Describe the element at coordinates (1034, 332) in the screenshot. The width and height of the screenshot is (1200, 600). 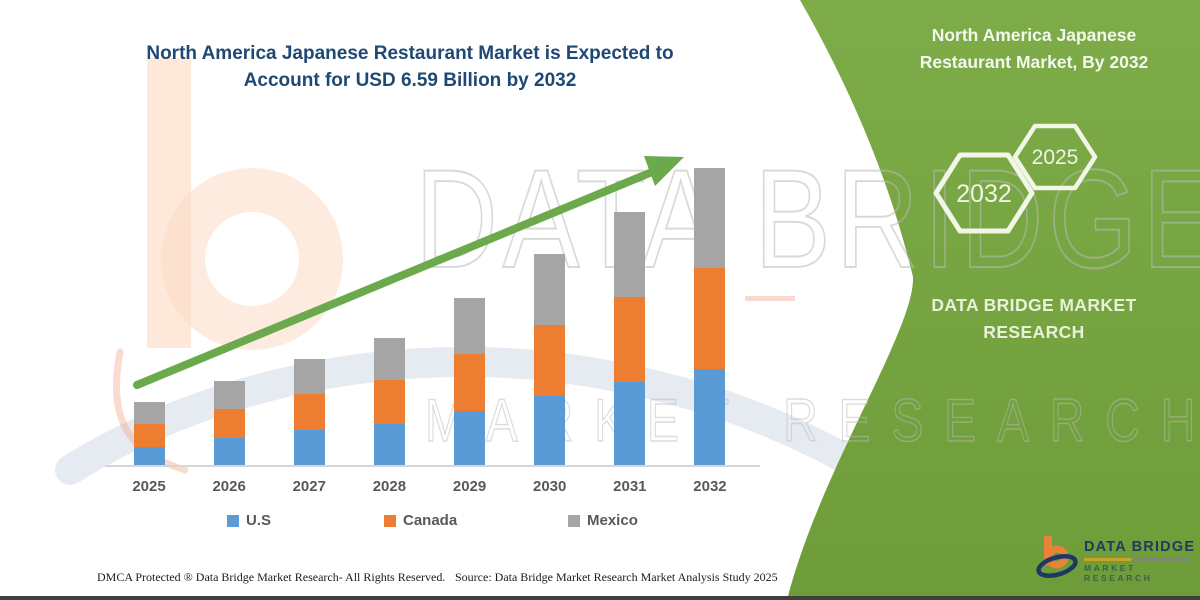
I see `side-panel-brand-line2: RESEARCH` at that location.